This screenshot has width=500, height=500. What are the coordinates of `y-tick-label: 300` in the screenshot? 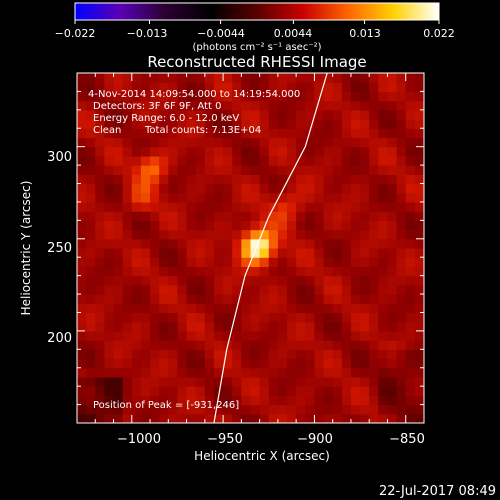 It's located at (59, 157).